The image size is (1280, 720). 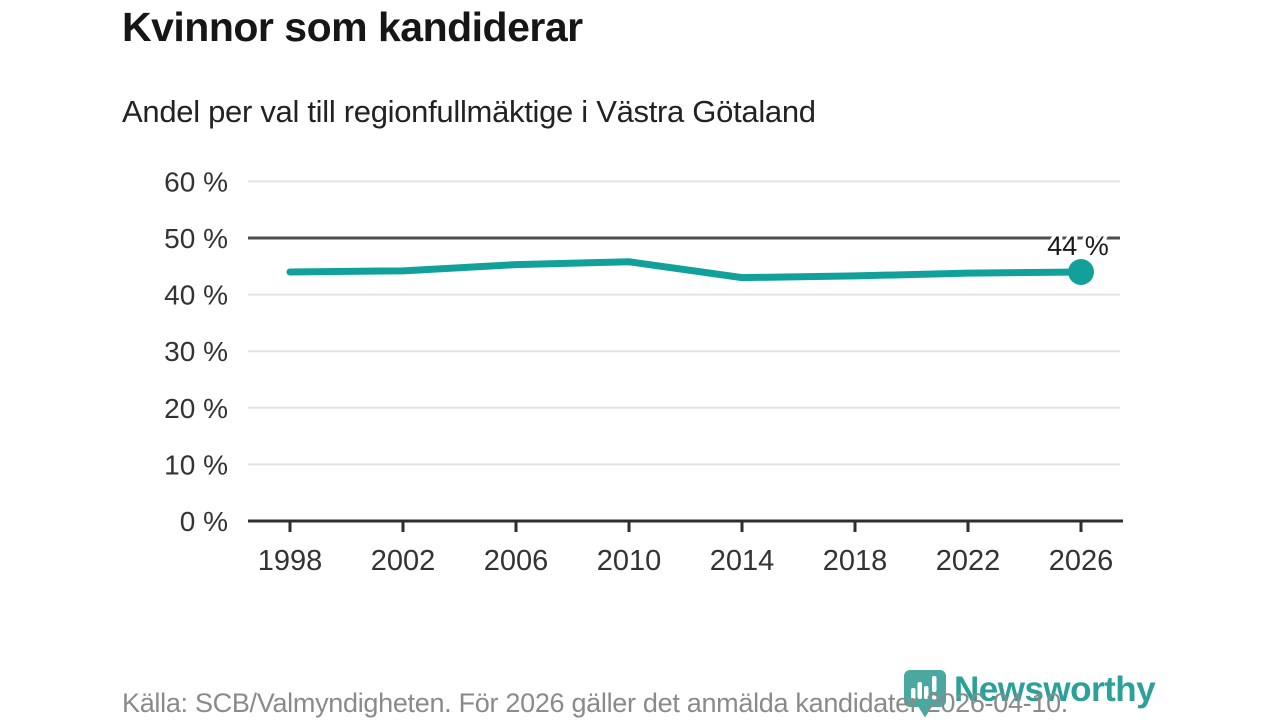 I want to click on x-tick-label: 1998, so click(x=290, y=561).